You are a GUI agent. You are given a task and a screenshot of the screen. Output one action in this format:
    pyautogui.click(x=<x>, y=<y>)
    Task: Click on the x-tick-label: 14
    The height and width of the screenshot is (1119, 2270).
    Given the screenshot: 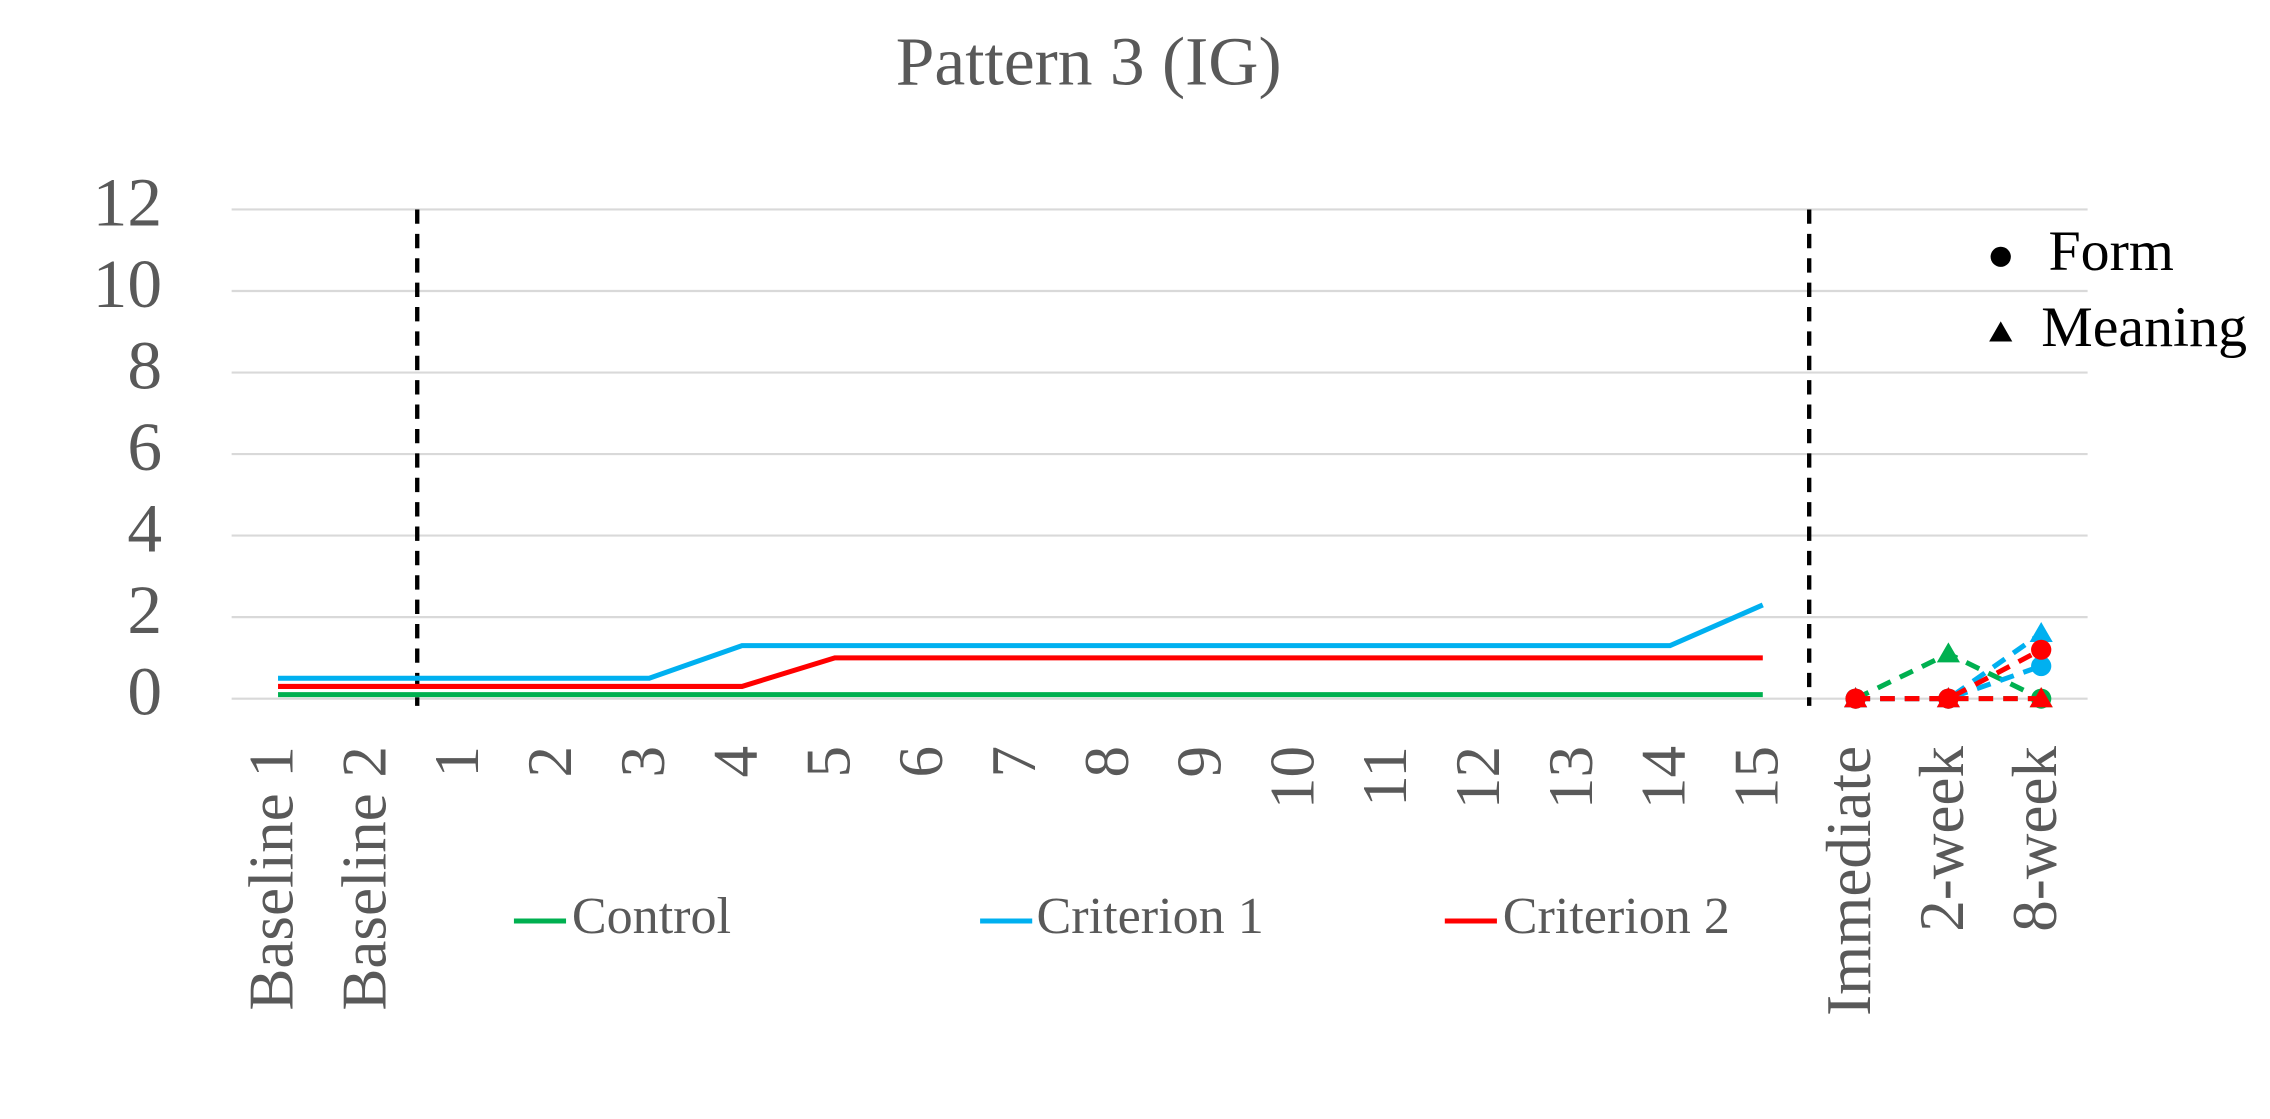 What is the action you would take?
    pyautogui.click(x=1662, y=777)
    